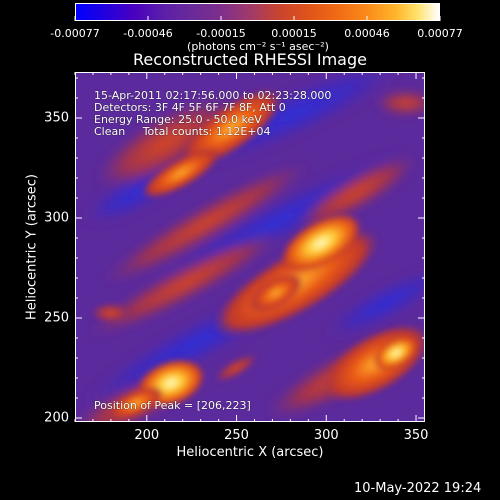 The width and height of the screenshot is (500, 500). I want to click on colorbar-tick-label: -0.00077, so click(75, 33).